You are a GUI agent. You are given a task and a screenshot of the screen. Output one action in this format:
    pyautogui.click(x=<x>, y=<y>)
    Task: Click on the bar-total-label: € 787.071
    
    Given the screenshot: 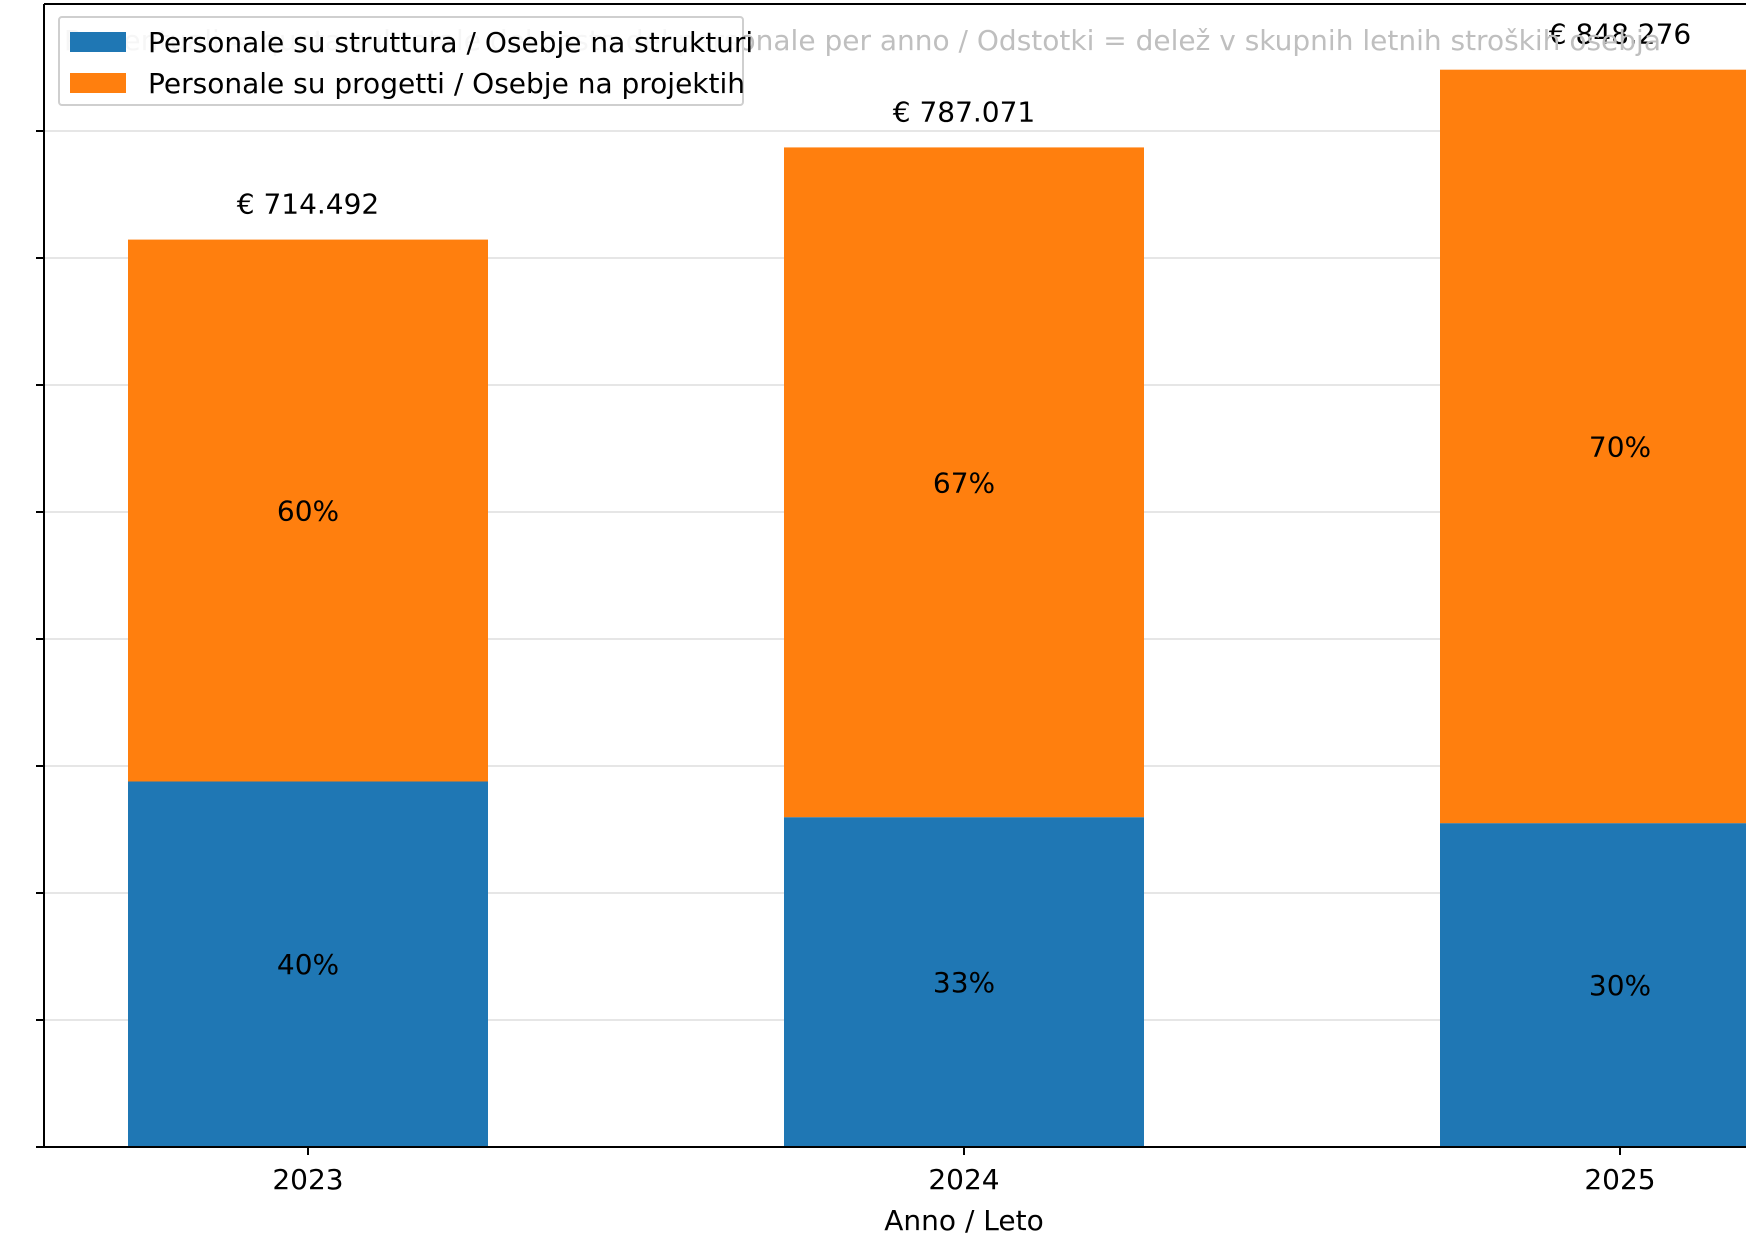 What is the action you would take?
    pyautogui.click(x=964, y=111)
    